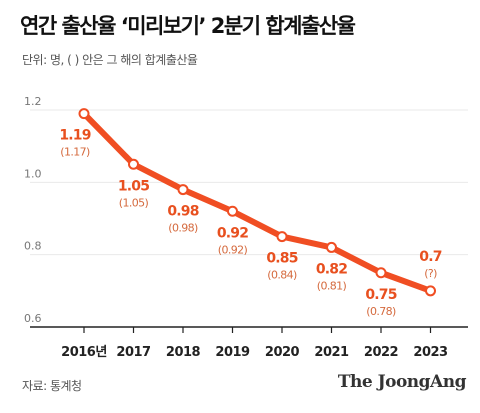  What do you see at coordinates (233, 249) in the screenshot?
I see `annual-rate-label: (0.92)` at bounding box center [233, 249].